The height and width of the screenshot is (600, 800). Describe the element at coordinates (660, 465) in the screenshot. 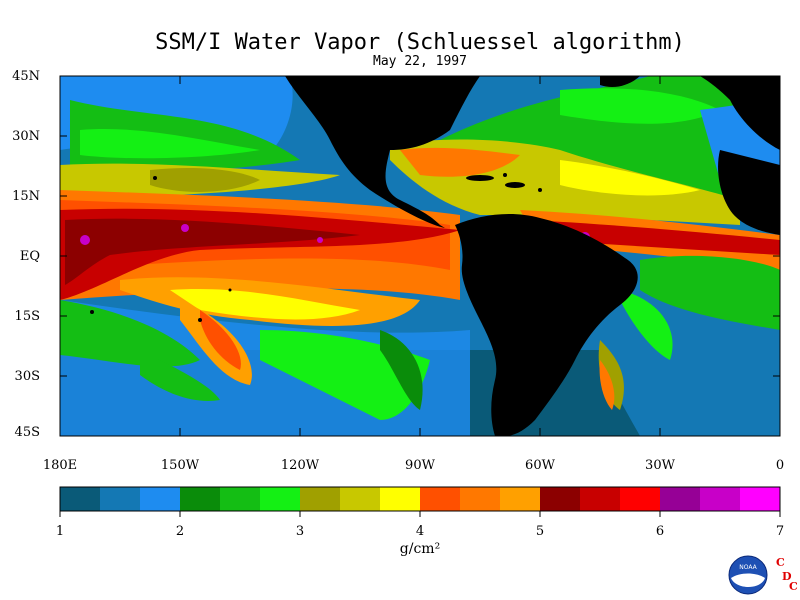

I see `lon-label-30w: 30W` at that location.